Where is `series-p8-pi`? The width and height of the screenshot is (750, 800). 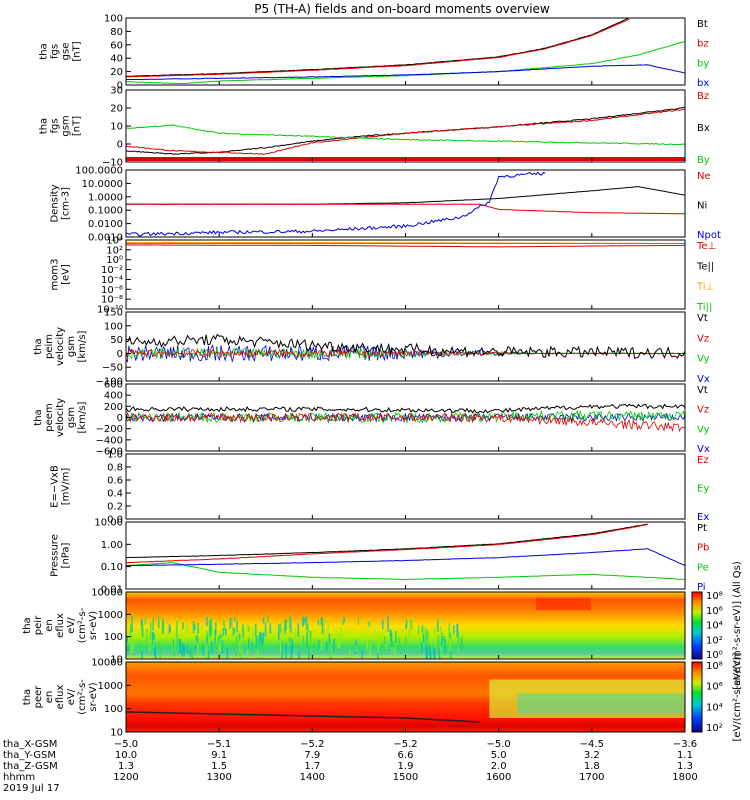
series-p8-pi is located at coordinates (405, 557).